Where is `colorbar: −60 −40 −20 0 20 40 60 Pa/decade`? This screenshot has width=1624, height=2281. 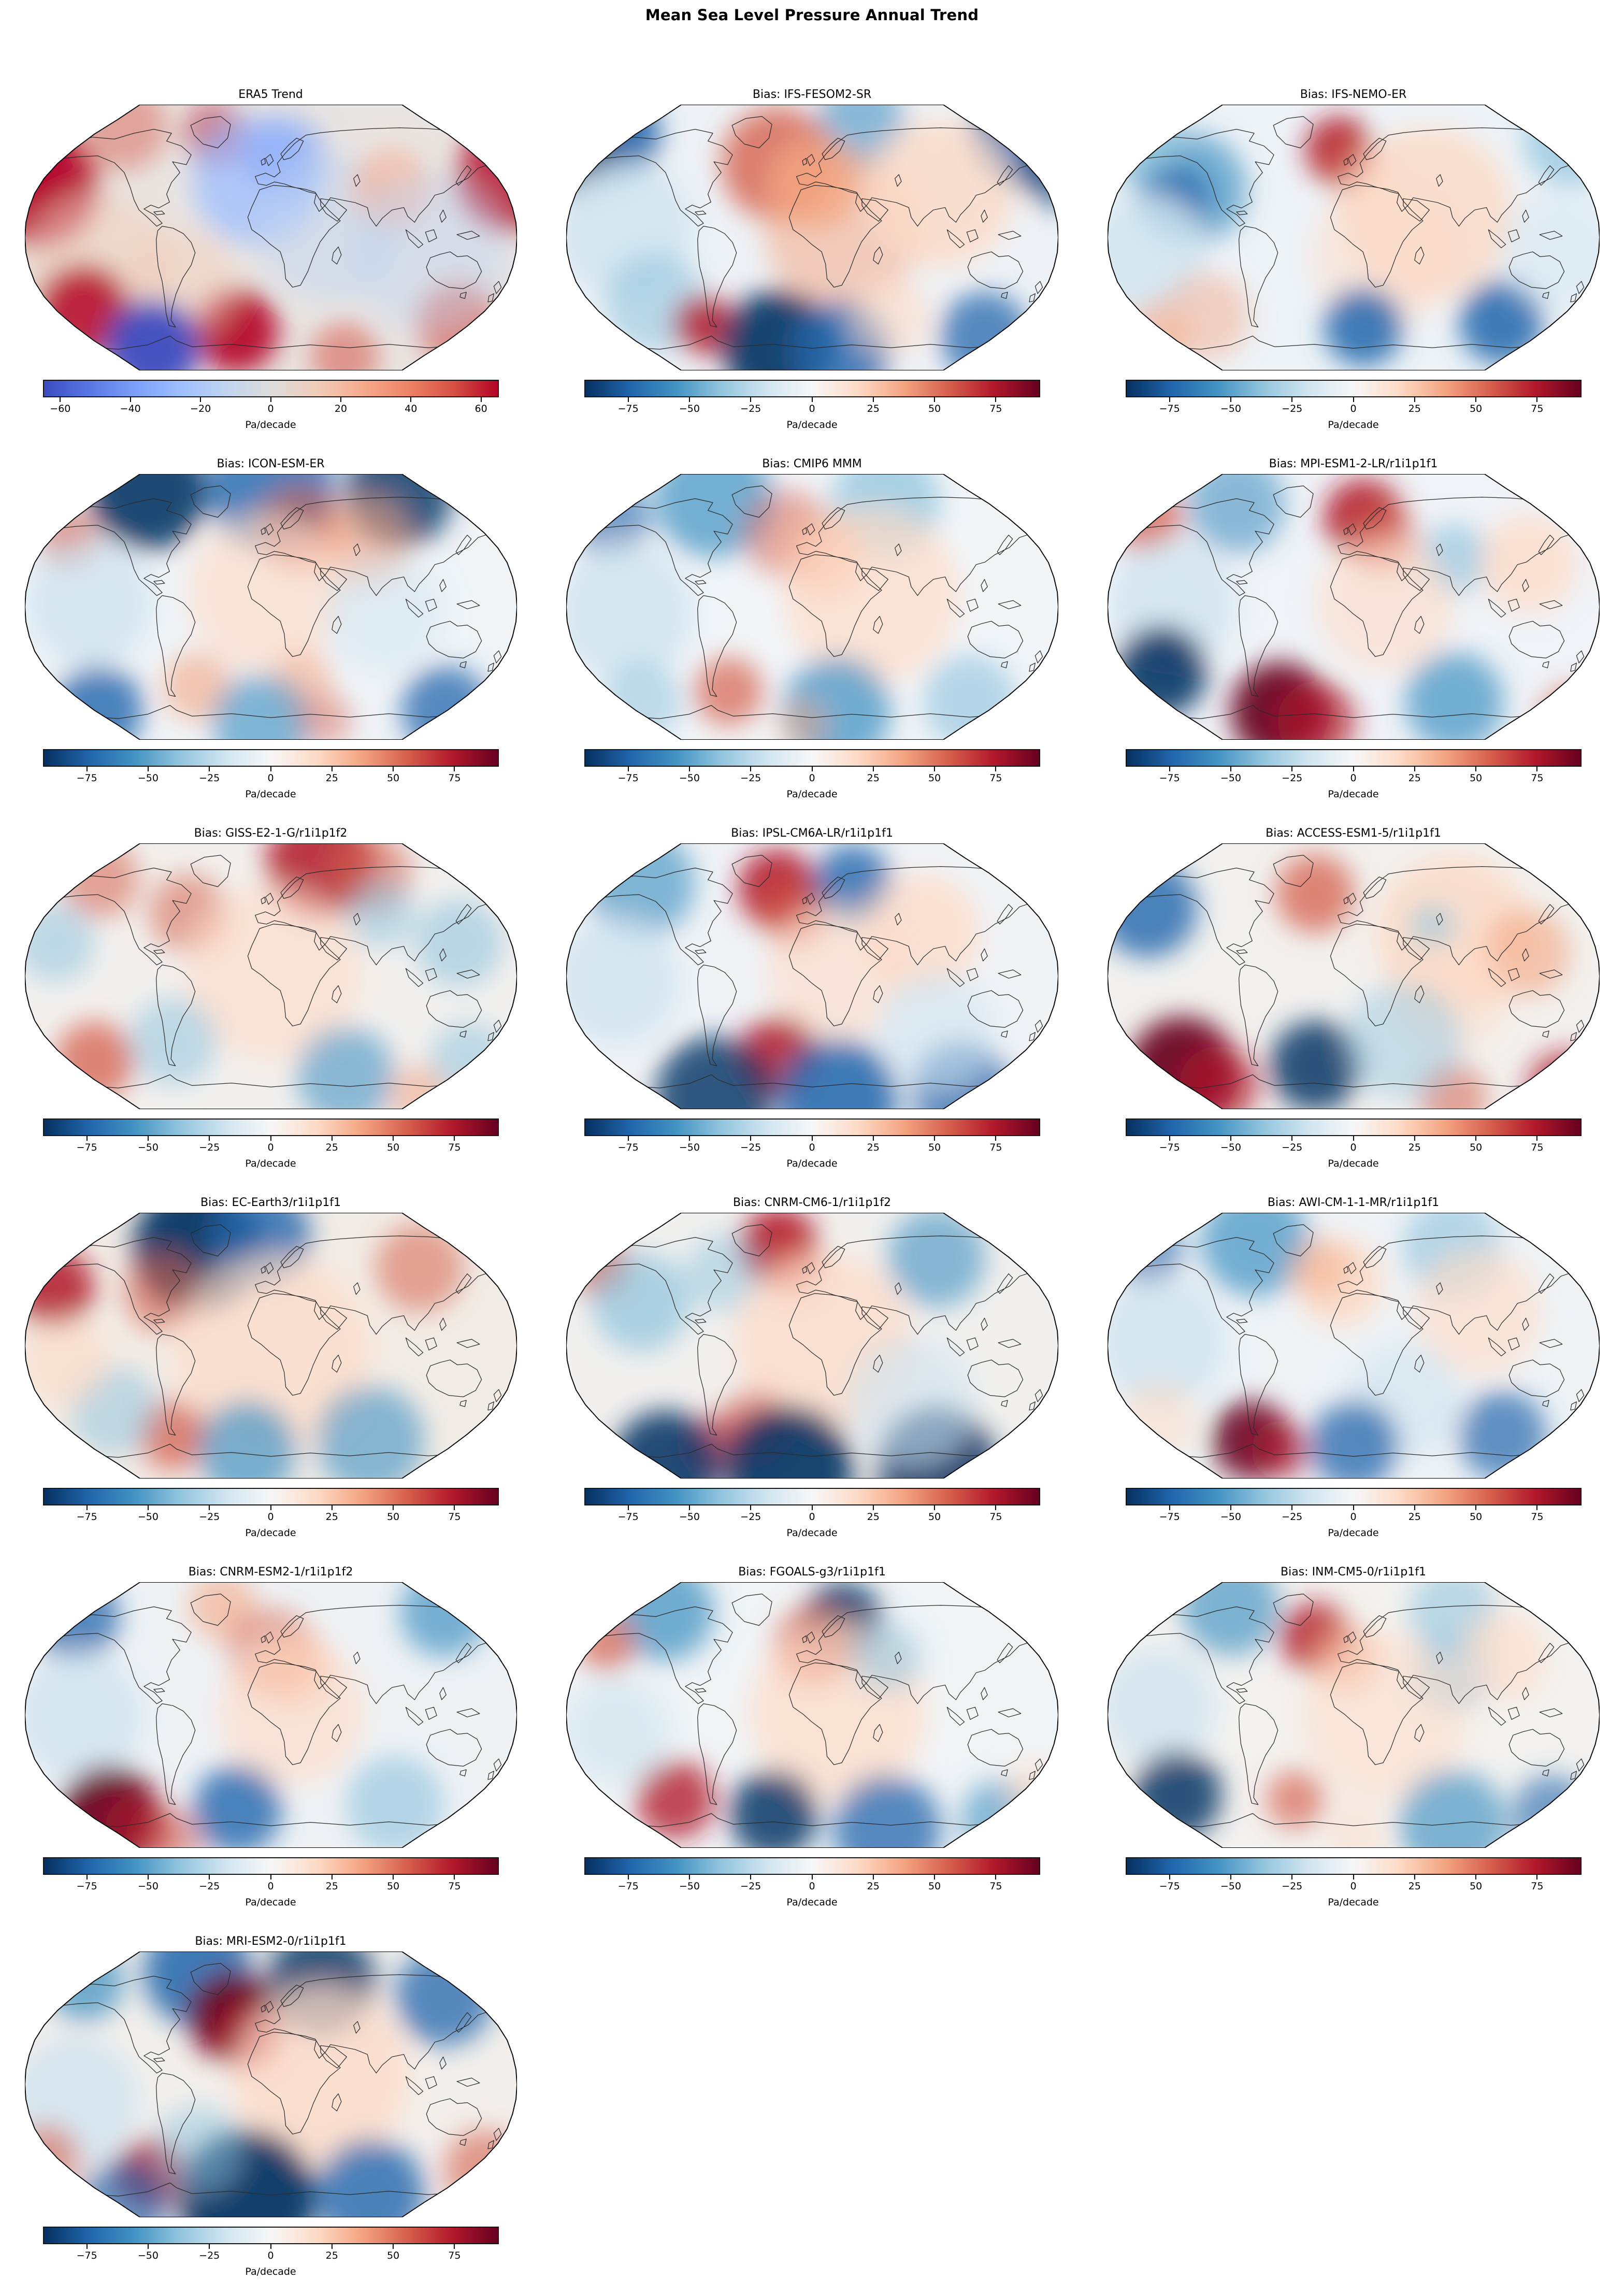 colorbar: −60 −40 −20 0 20 40 60 Pa/decade is located at coordinates (270, 405).